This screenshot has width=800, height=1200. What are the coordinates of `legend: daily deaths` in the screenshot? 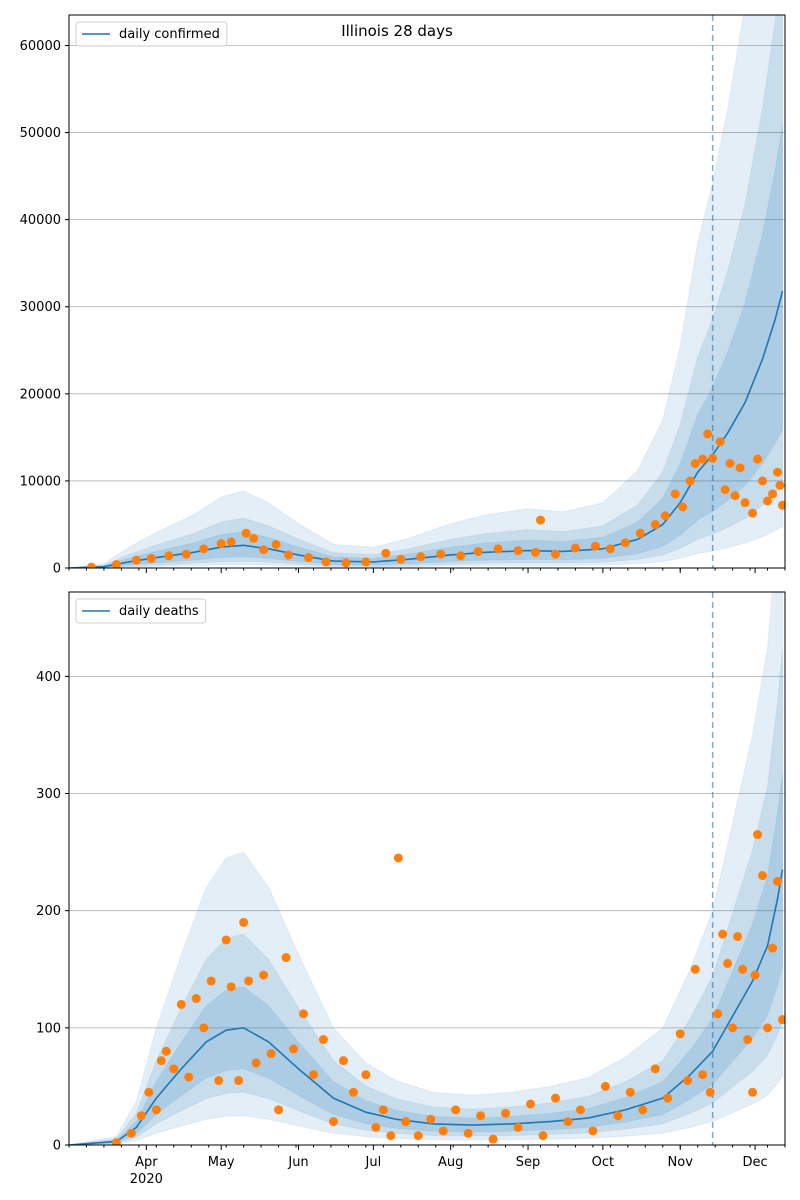 It's located at (141, 611).